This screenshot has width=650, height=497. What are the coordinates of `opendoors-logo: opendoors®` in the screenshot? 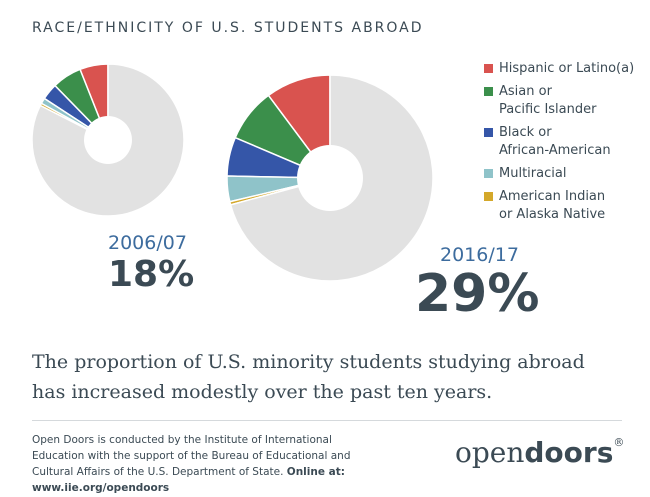 It's located at (539, 452).